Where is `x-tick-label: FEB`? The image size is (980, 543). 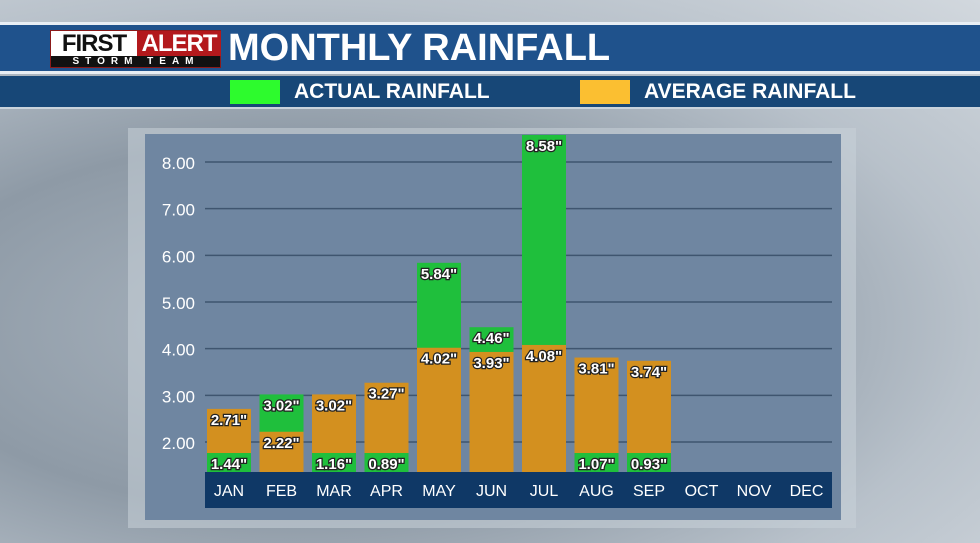
x-tick-label: FEB is located at coordinates (281, 491).